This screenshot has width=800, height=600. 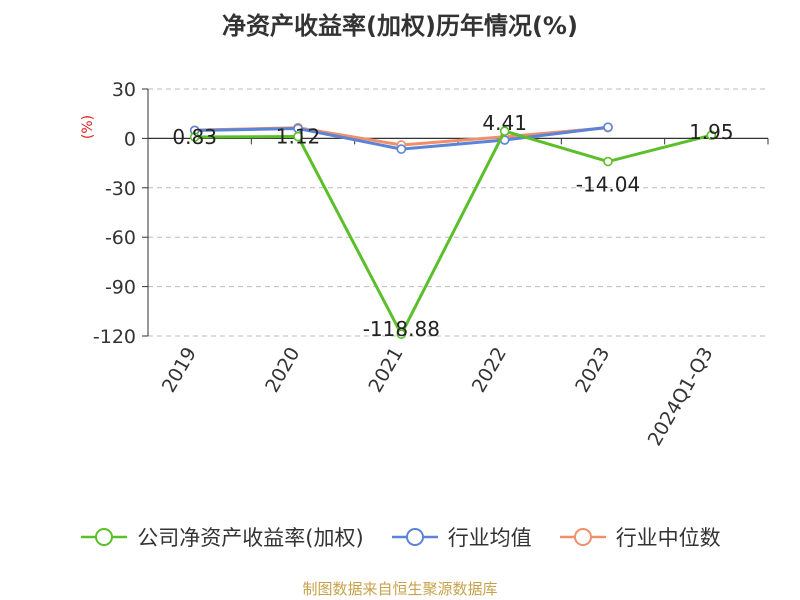 I want to click on legend-item: 行业均值, so click(x=461, y=537).